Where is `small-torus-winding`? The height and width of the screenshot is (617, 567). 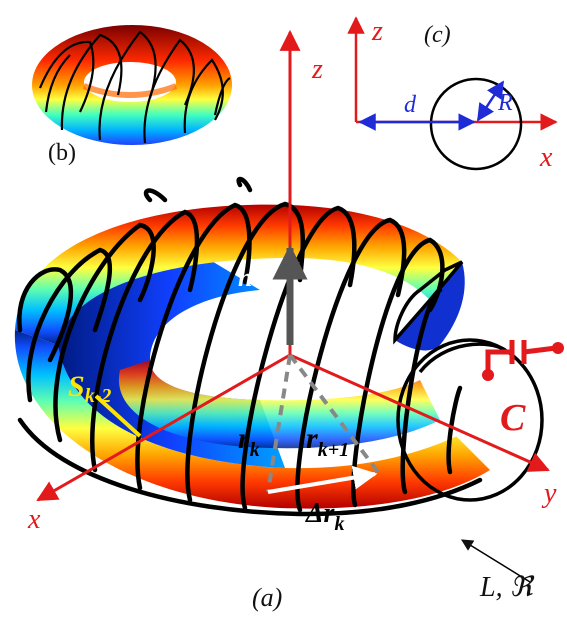 small-torus-winding is located at coordinates (134, 87).